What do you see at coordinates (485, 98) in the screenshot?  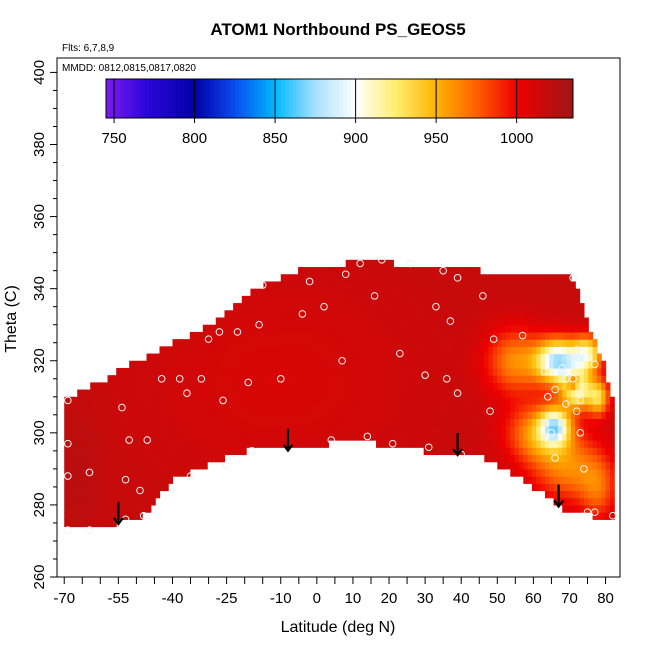 I see `colorbar-swatch` at bounding box center [485, 98].